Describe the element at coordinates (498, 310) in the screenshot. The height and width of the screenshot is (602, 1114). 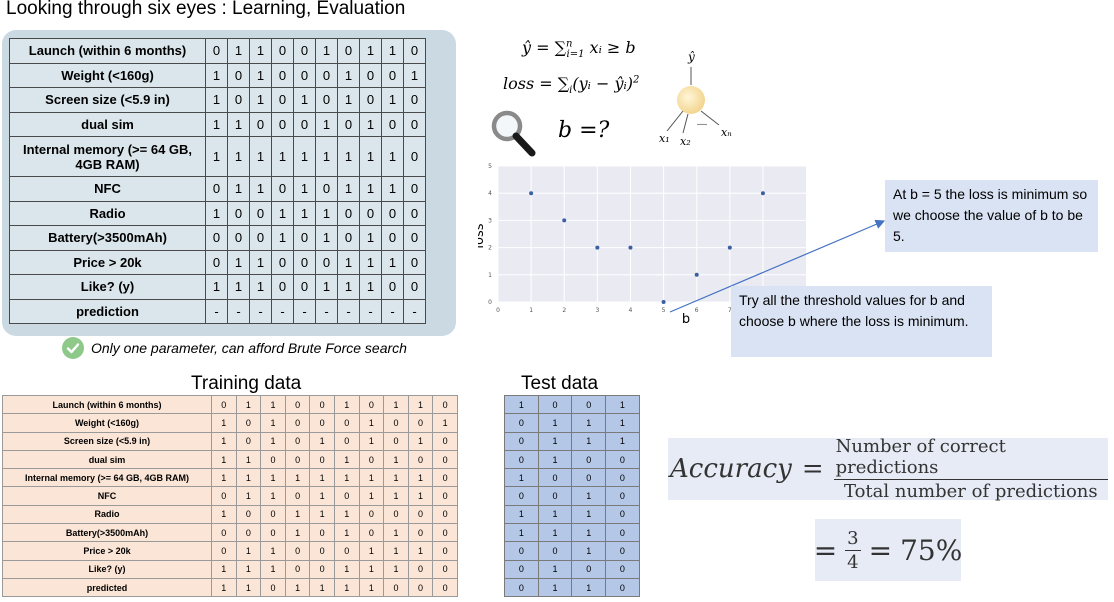
I see `x-tick-label: 0` at that location.